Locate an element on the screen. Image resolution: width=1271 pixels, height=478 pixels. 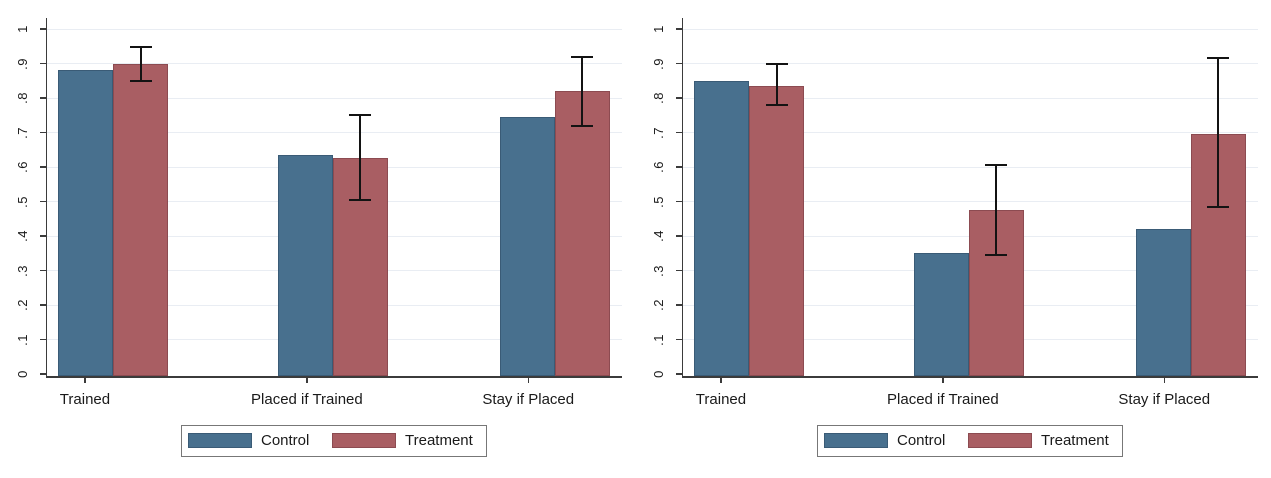
legend-swatch-treatment is located at coordinates (364, 440).